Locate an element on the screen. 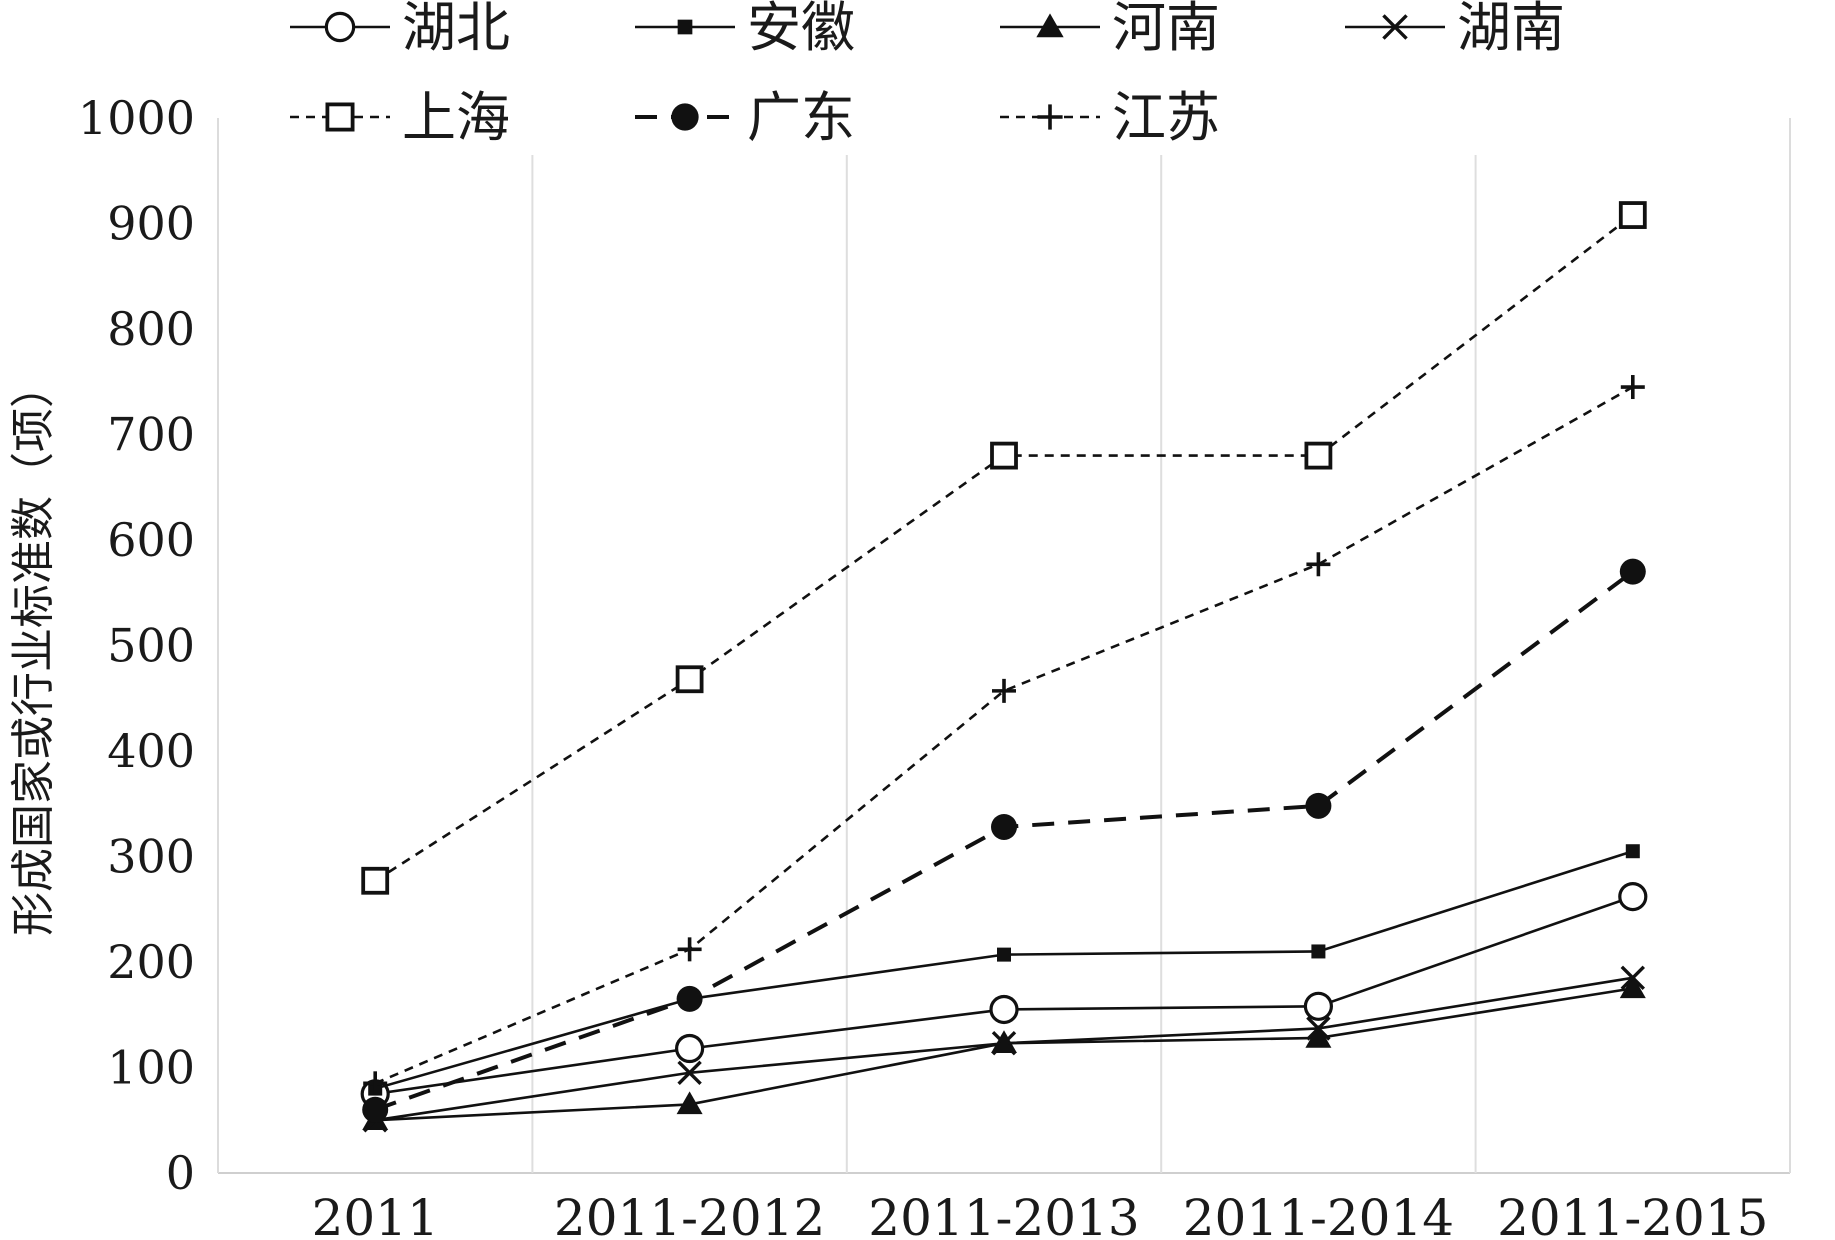  legend-item: 江苏 is located at coordinates (1110, 117).